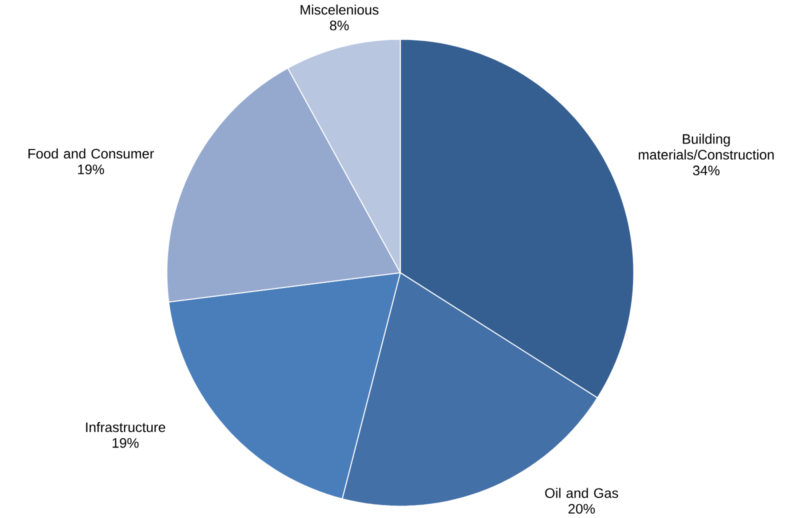  I want to click on data-label: 20%, so click(581, 509).